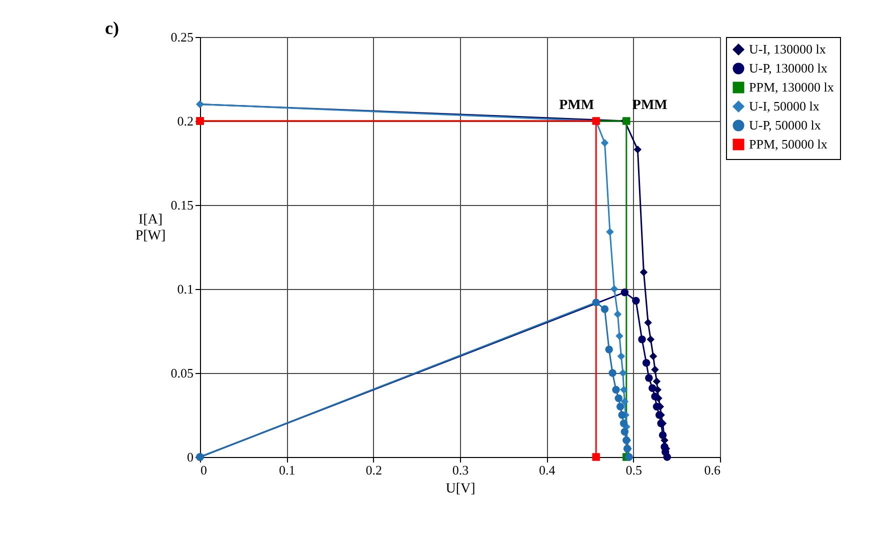 This screenshot has width=892, height=548. Describe the element at coordinates (576, 105) in the screenshot. I see `annotation: PMM` at that location.